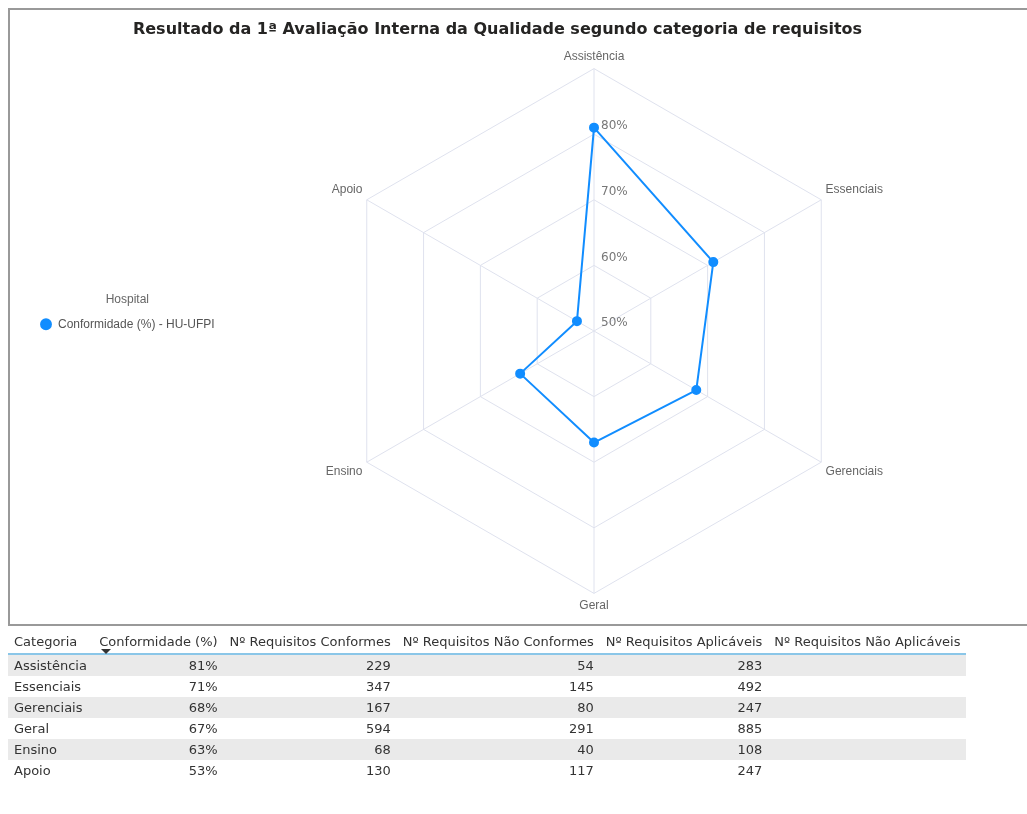  What do you see at coordinates (498, 749) in the screenshot?
I see `data-label: 40` at bounding box center [498, 749].